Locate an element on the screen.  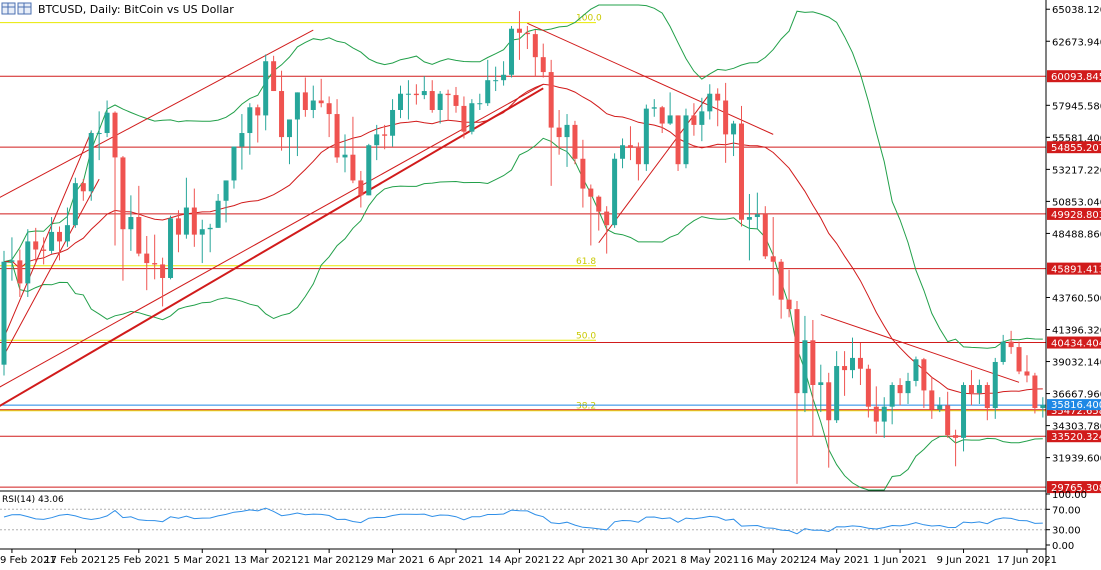
descending-resistance-trendline is located at coordinates (650, 78).